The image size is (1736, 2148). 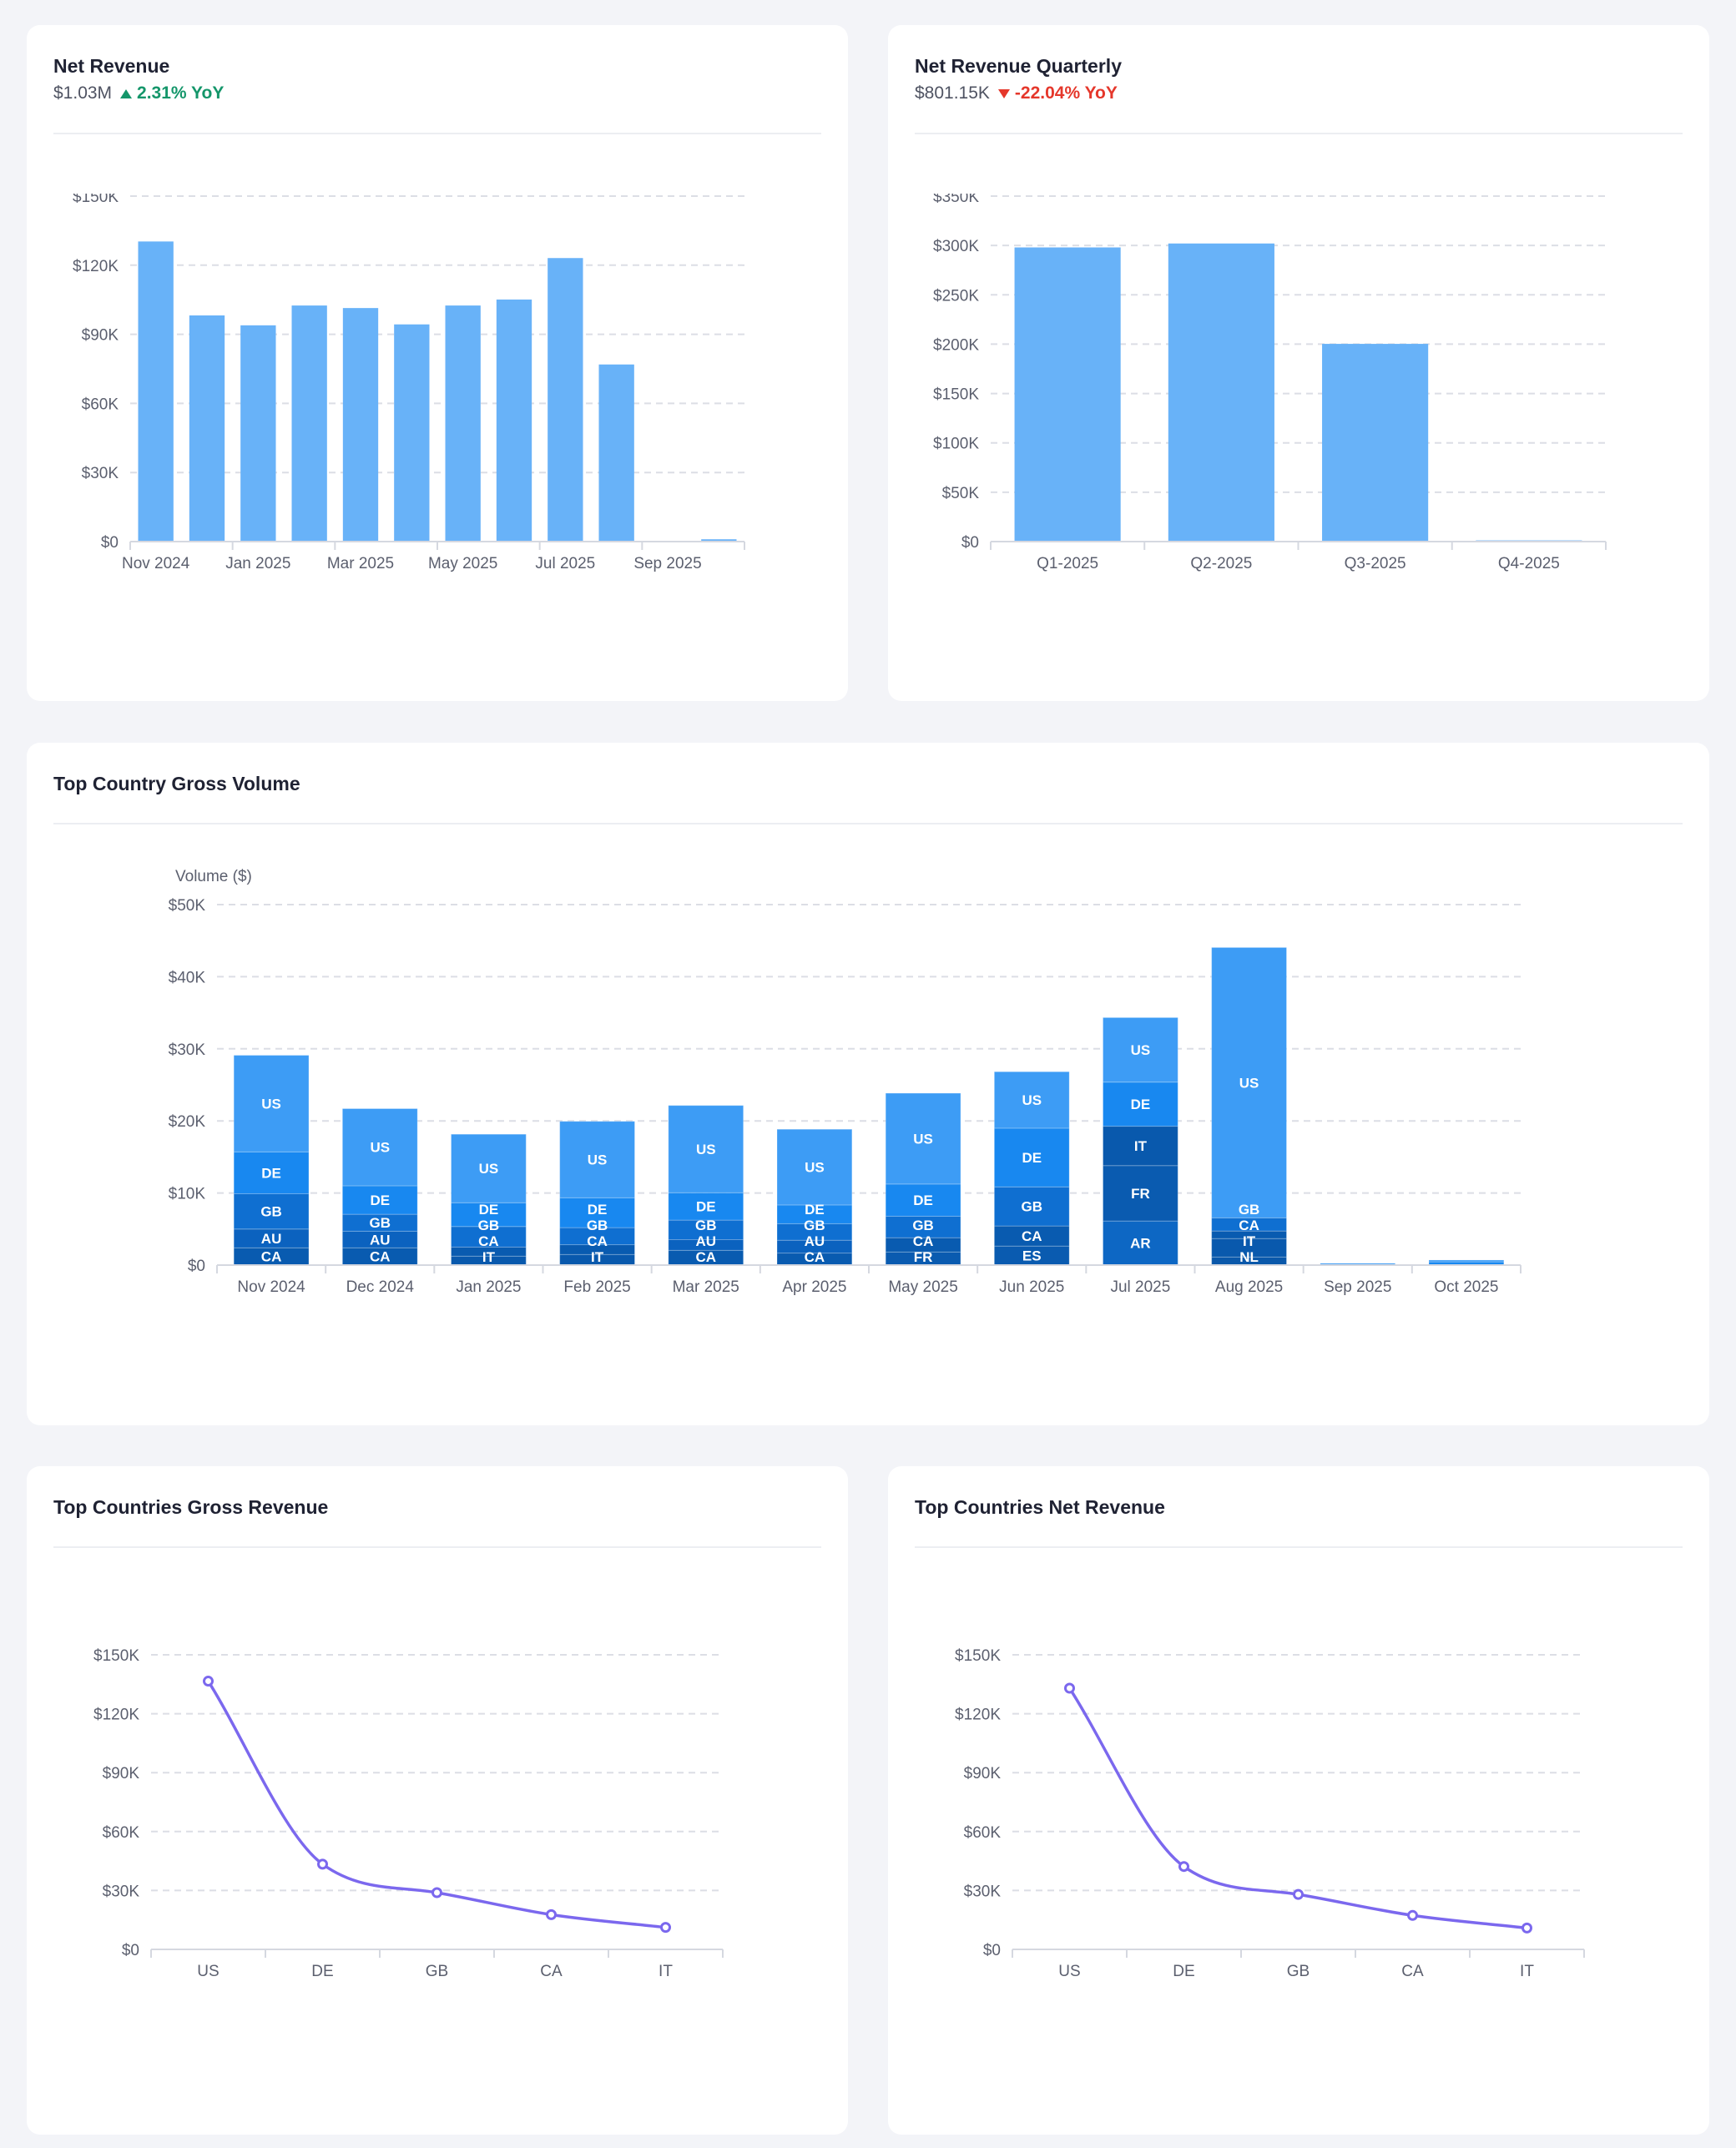 I want to click on x-tick-label: Sep 2025, so click(x=667, y=564).